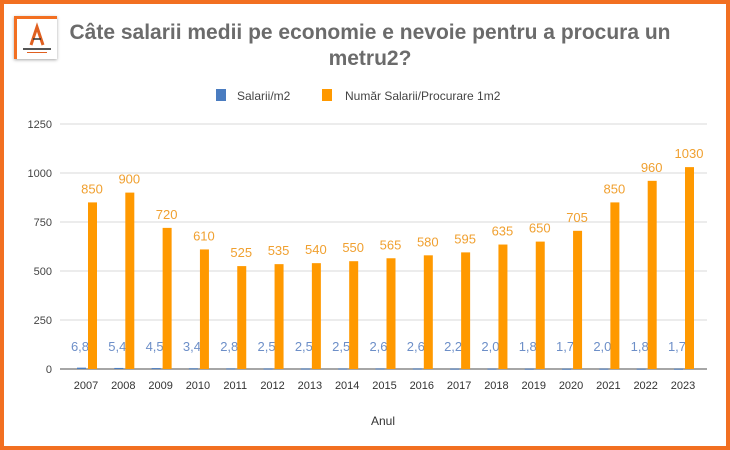  What do you see at coordinates (43, 223) in the screenshot?
I see `y-tick-label: 750` at bounding box center [43, 223].